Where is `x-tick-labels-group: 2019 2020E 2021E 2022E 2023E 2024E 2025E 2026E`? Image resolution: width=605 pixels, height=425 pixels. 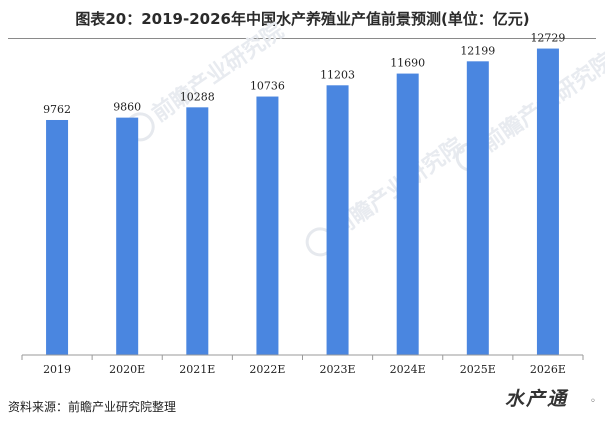
x-tick-labels-group: 2019 2020E 2021E 2022E 2023E 2024E 2025E 2026E is located at coordinates (302, 365).